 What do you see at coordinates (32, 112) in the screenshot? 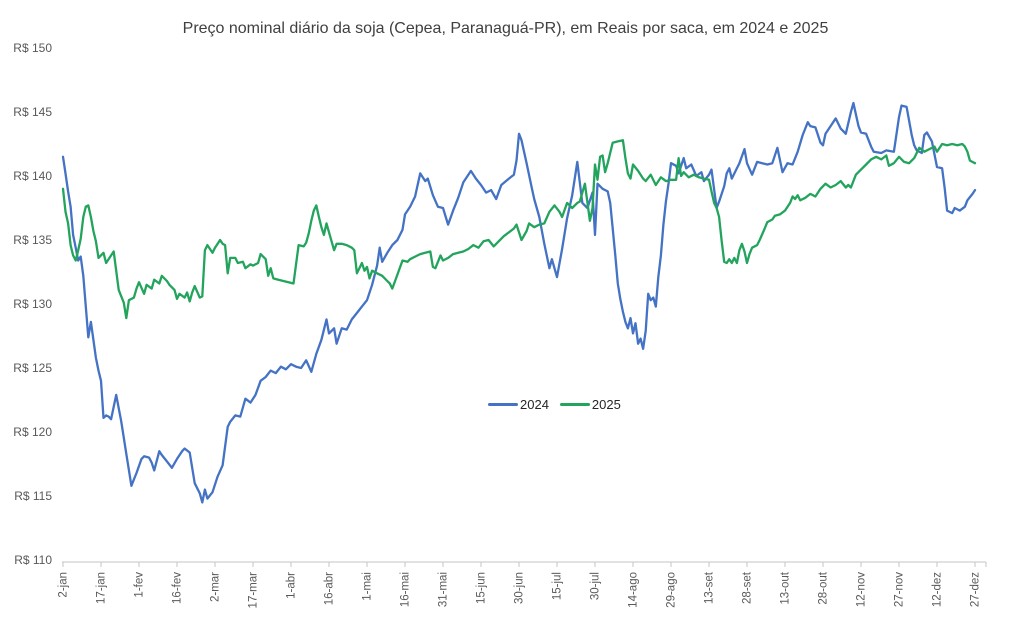
I see `y-axis-label: R$ 145` at bounding box center [32, 112].